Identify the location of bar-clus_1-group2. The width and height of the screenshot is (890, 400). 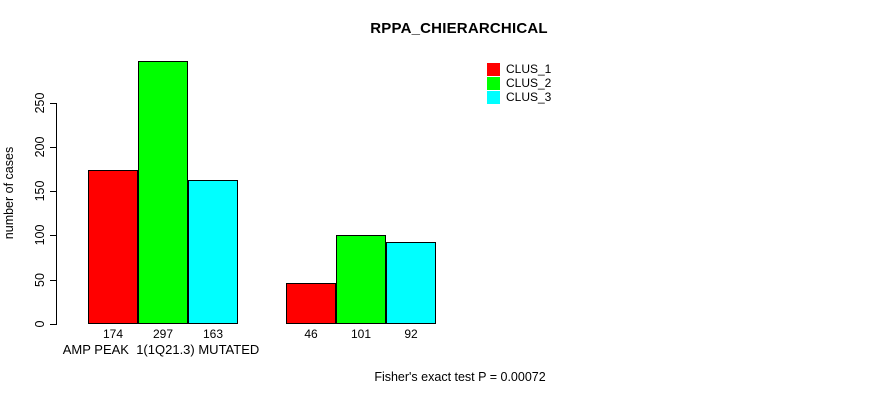
(311, 303).